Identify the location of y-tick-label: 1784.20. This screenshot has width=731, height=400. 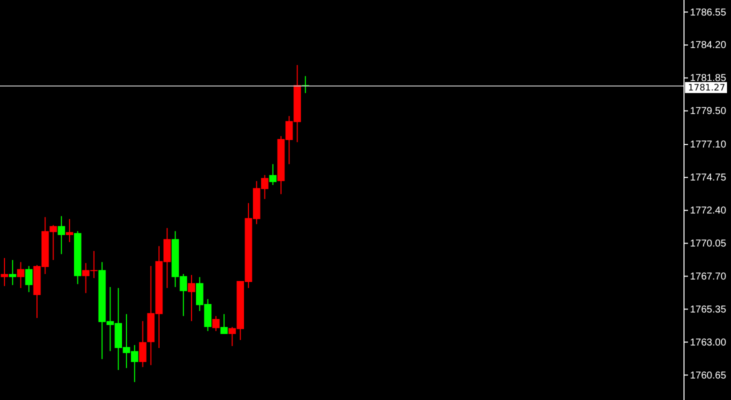
(708, 46).